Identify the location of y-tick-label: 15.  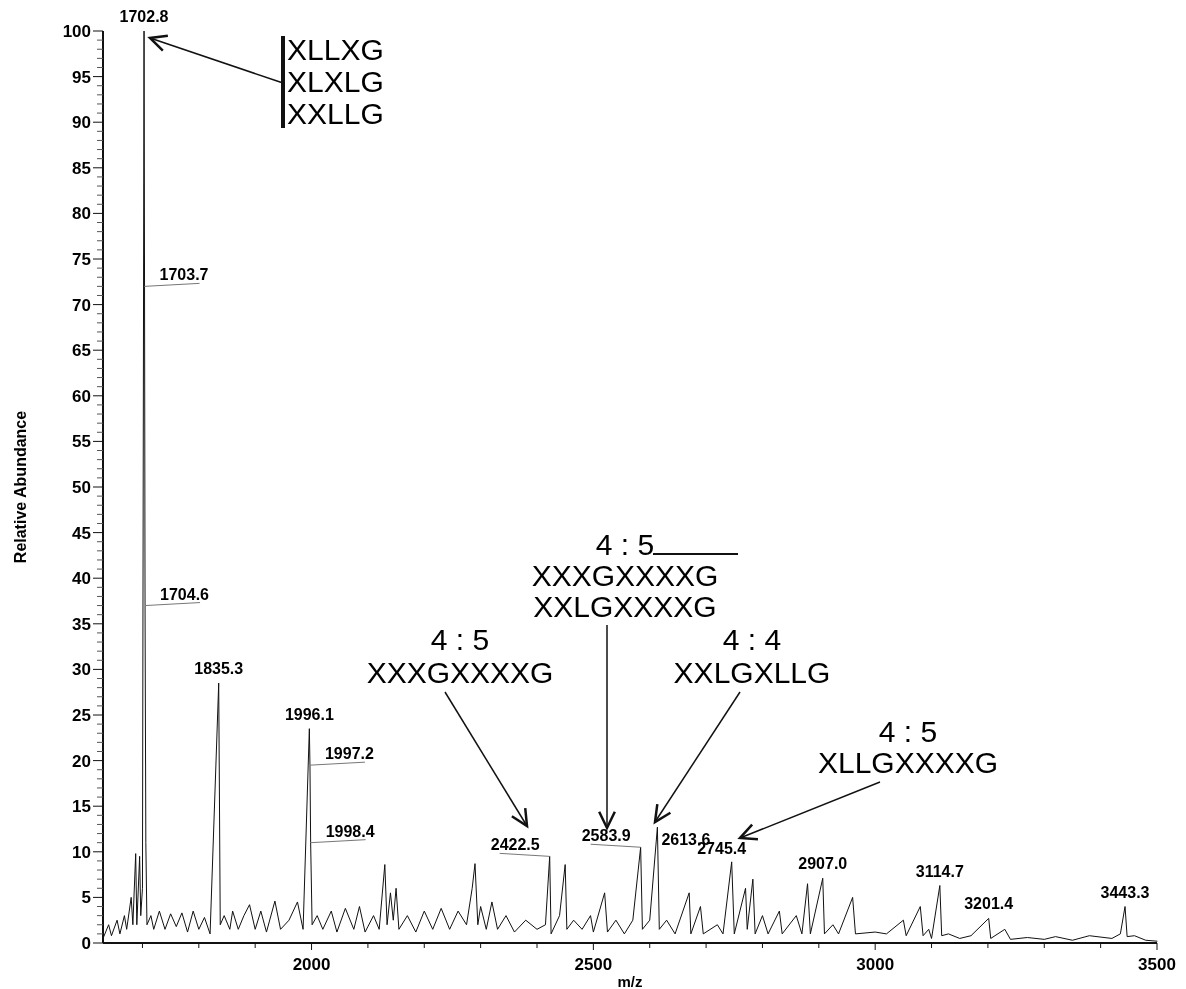
(81, 807).